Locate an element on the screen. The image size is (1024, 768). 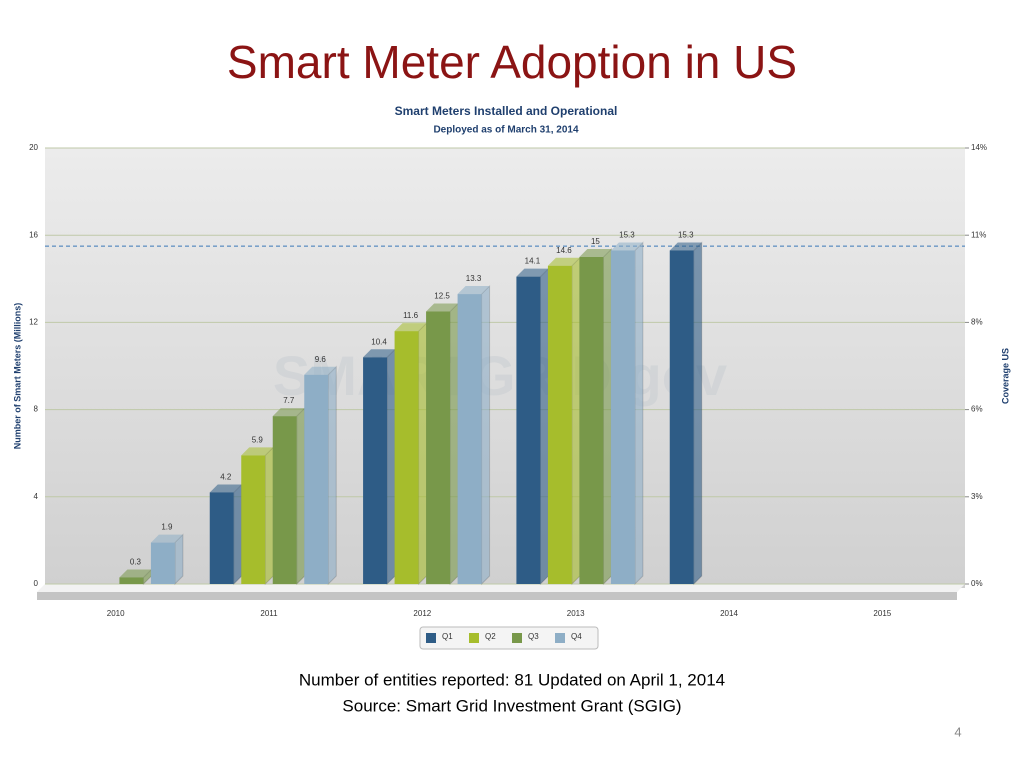
chart-title: Smart Meters Installed and Operational is located at coordinates (506, 111).